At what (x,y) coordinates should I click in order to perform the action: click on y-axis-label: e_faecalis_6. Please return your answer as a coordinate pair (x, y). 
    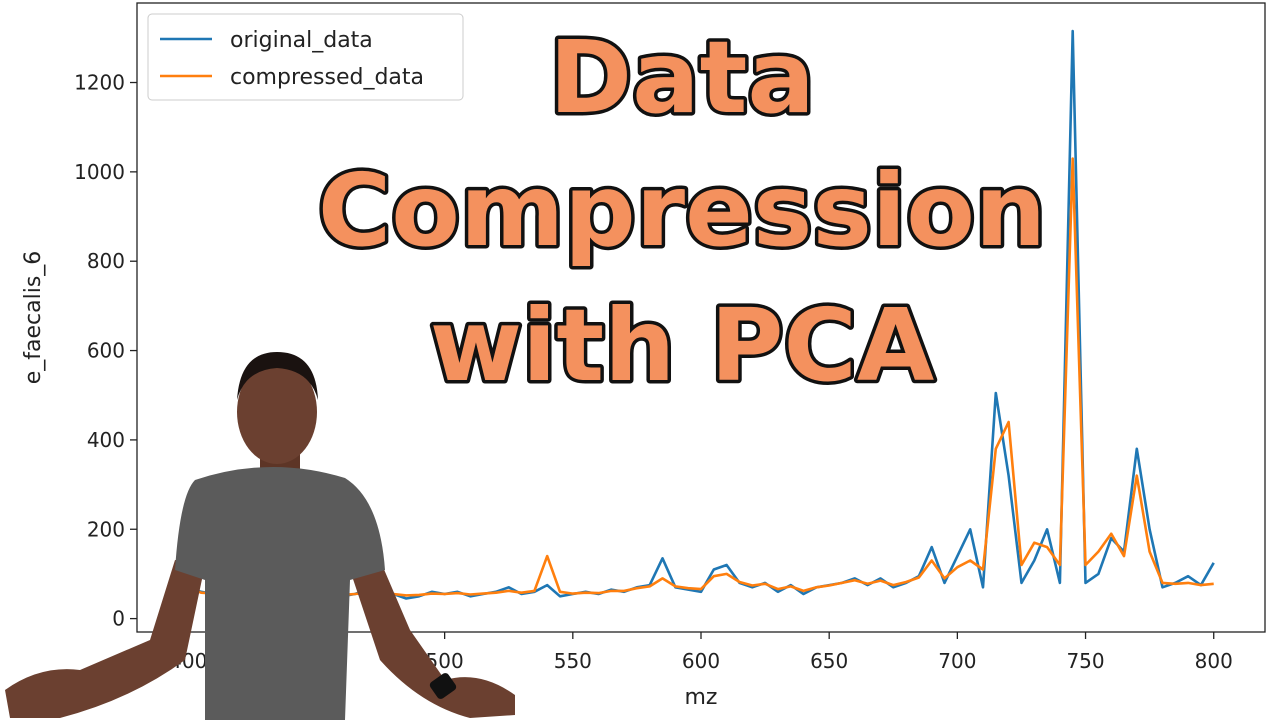
    Looking at the image, I should click on (33, 318).